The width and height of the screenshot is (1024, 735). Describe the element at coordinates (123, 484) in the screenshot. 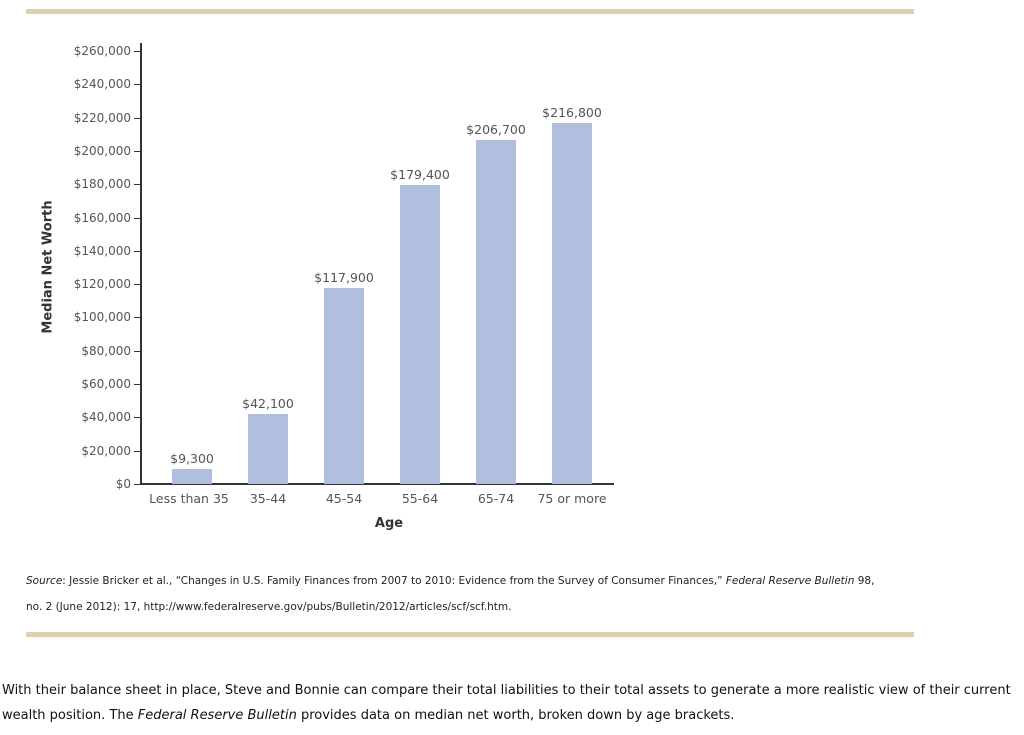

I see `y-tick-label: $0` at that location.